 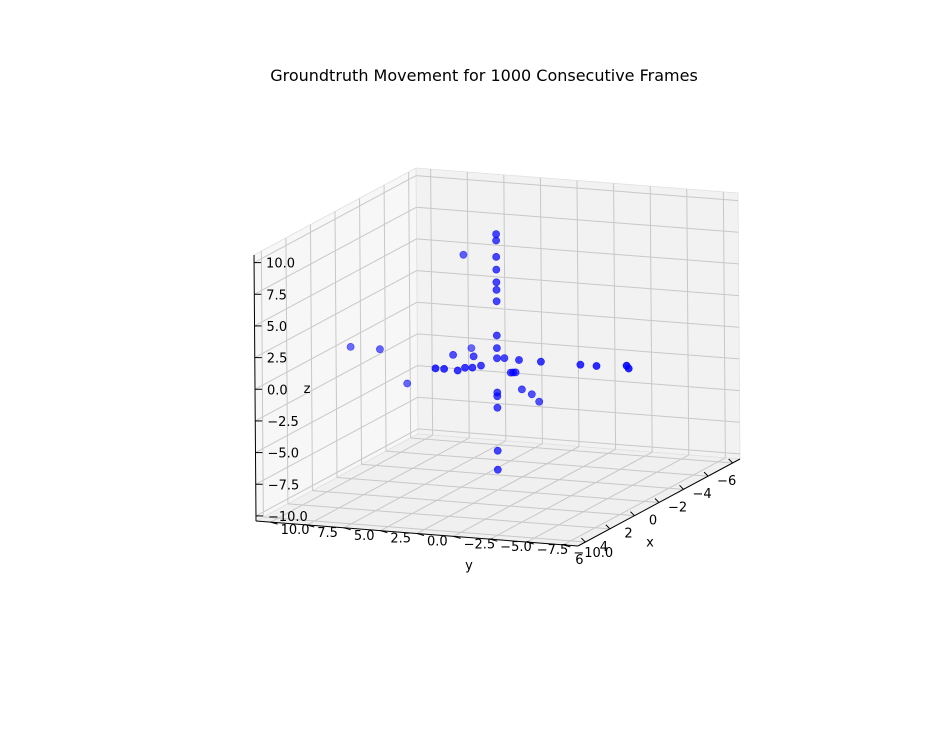 What do you see at coordinates (284, 485) in the screenshot?
I see `z-tick-label: −7.5` at bounding box center [284, 485].